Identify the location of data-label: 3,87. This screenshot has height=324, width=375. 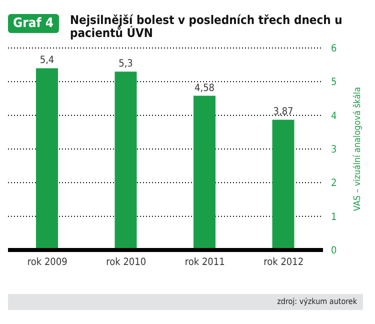
(283, 112).